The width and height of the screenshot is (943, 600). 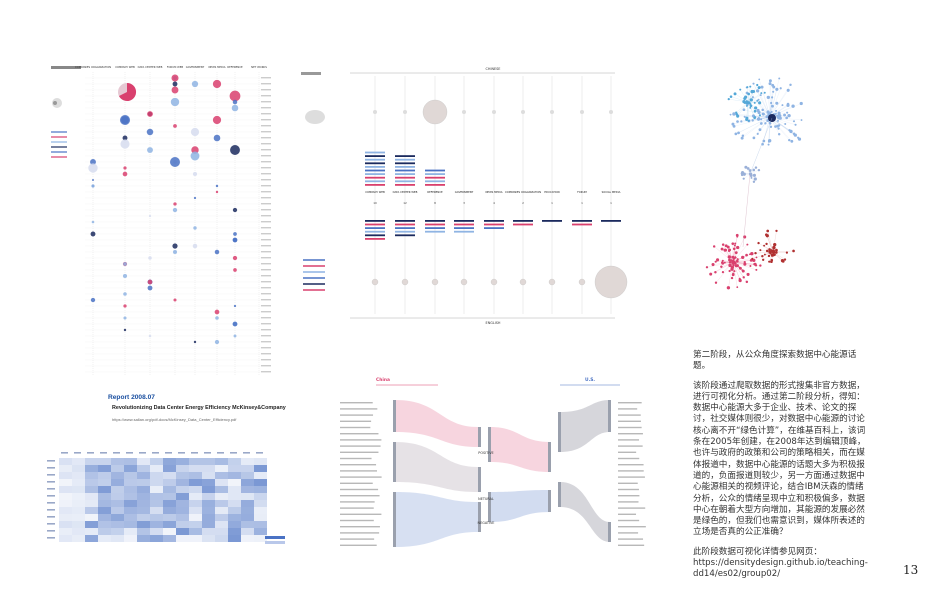 What do you see at coordinates (754, 183) in the screenshot?
I see `network-graph` at bounding box center [754, 183].